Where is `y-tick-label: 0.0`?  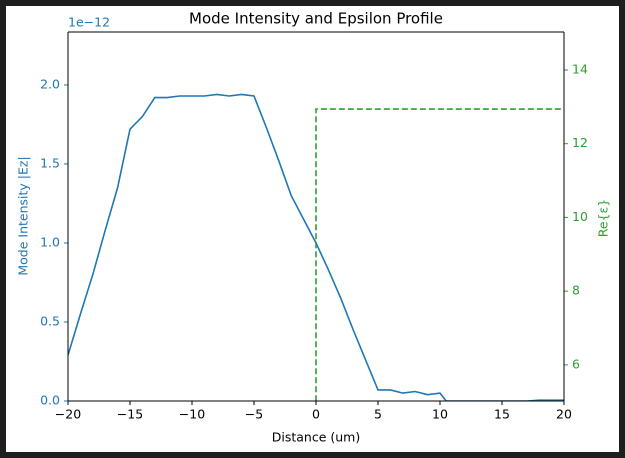
y-tick-label: 0.0 is located at coordinates (50, 400).